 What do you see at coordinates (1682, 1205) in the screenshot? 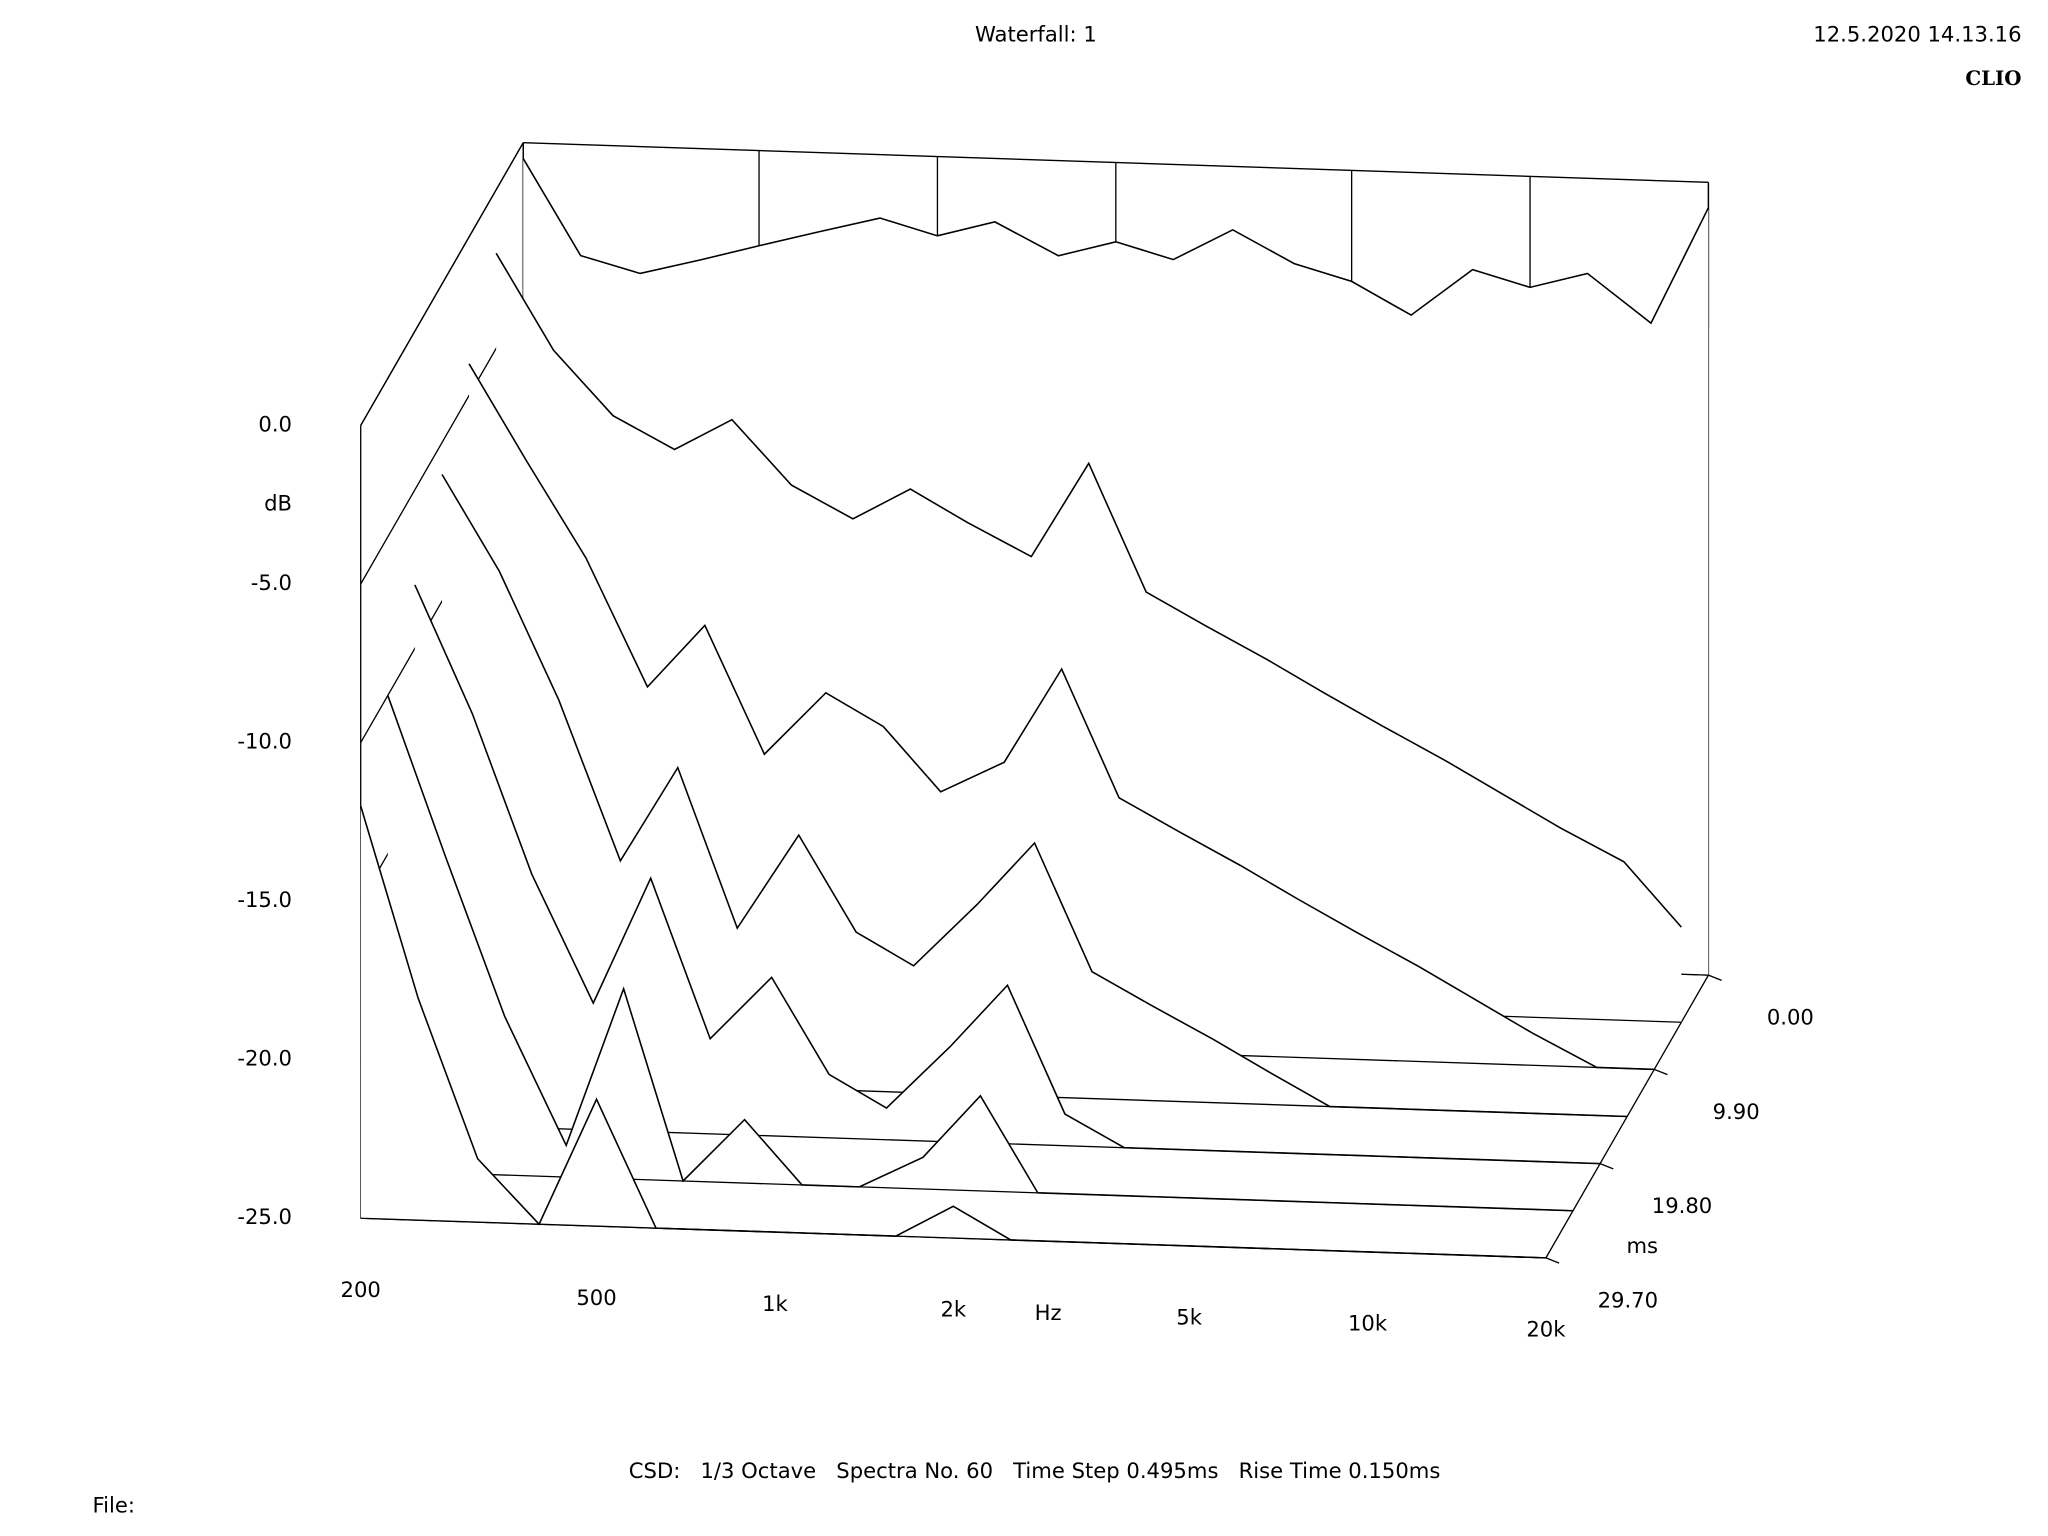
I see `z-tick-label: 19.80` at bounding box center [1682, 1205].